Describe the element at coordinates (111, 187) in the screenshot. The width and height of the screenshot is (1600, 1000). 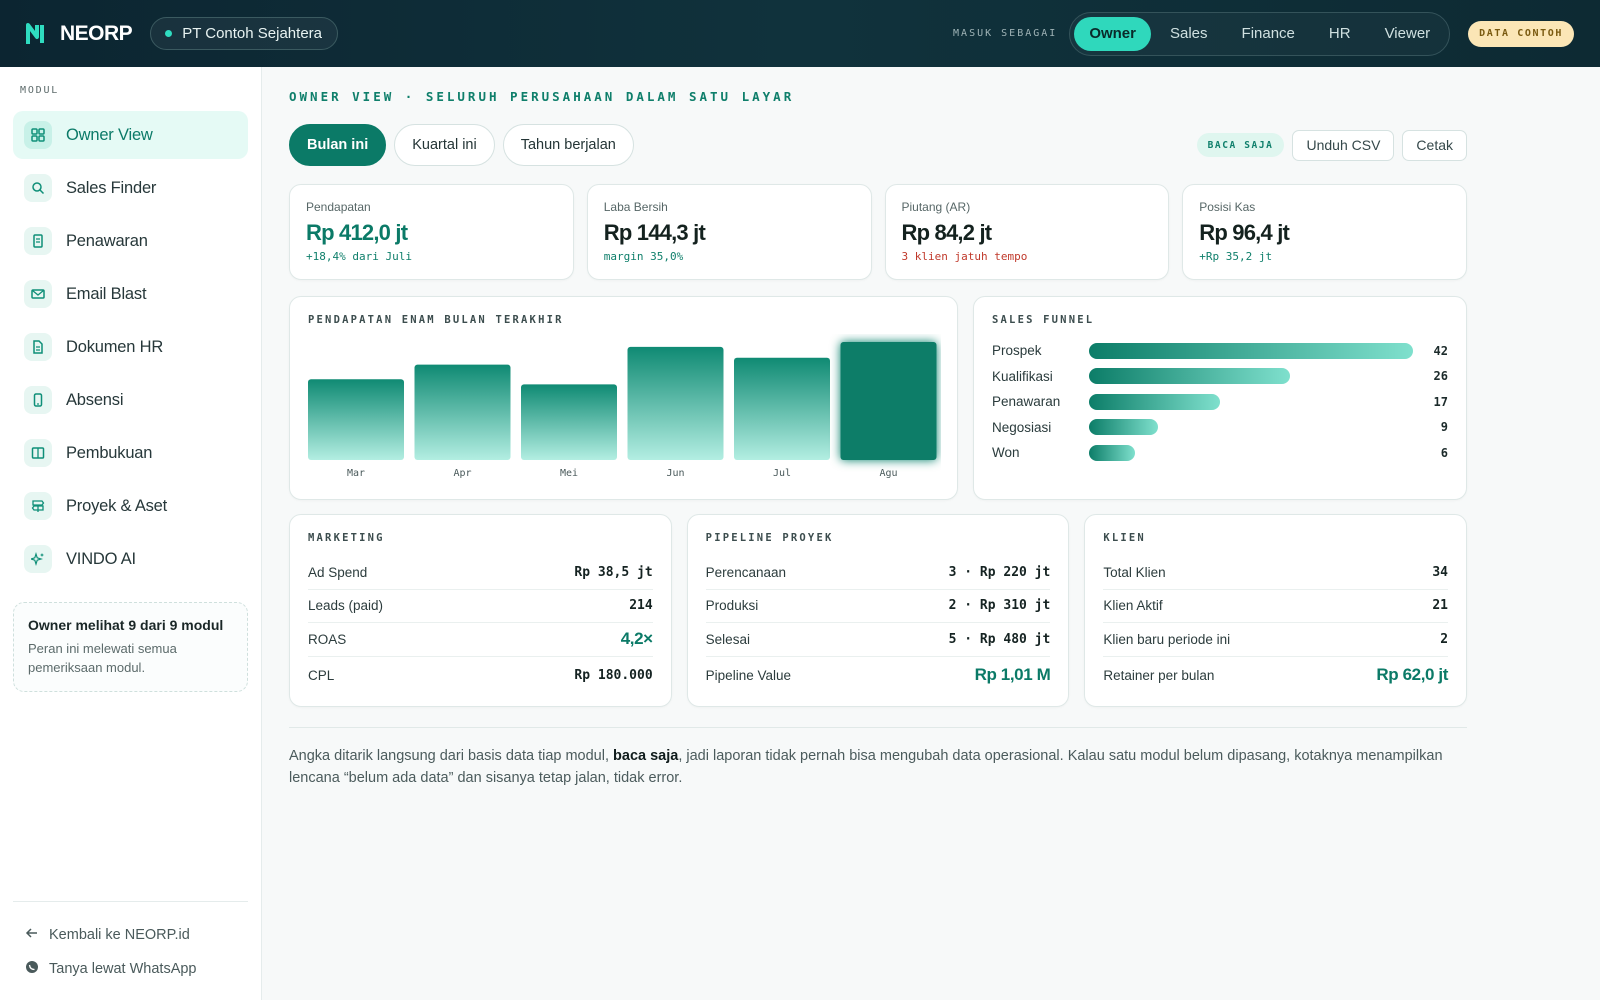
I see `sidebar-item-label: Sales Finder` at that location.